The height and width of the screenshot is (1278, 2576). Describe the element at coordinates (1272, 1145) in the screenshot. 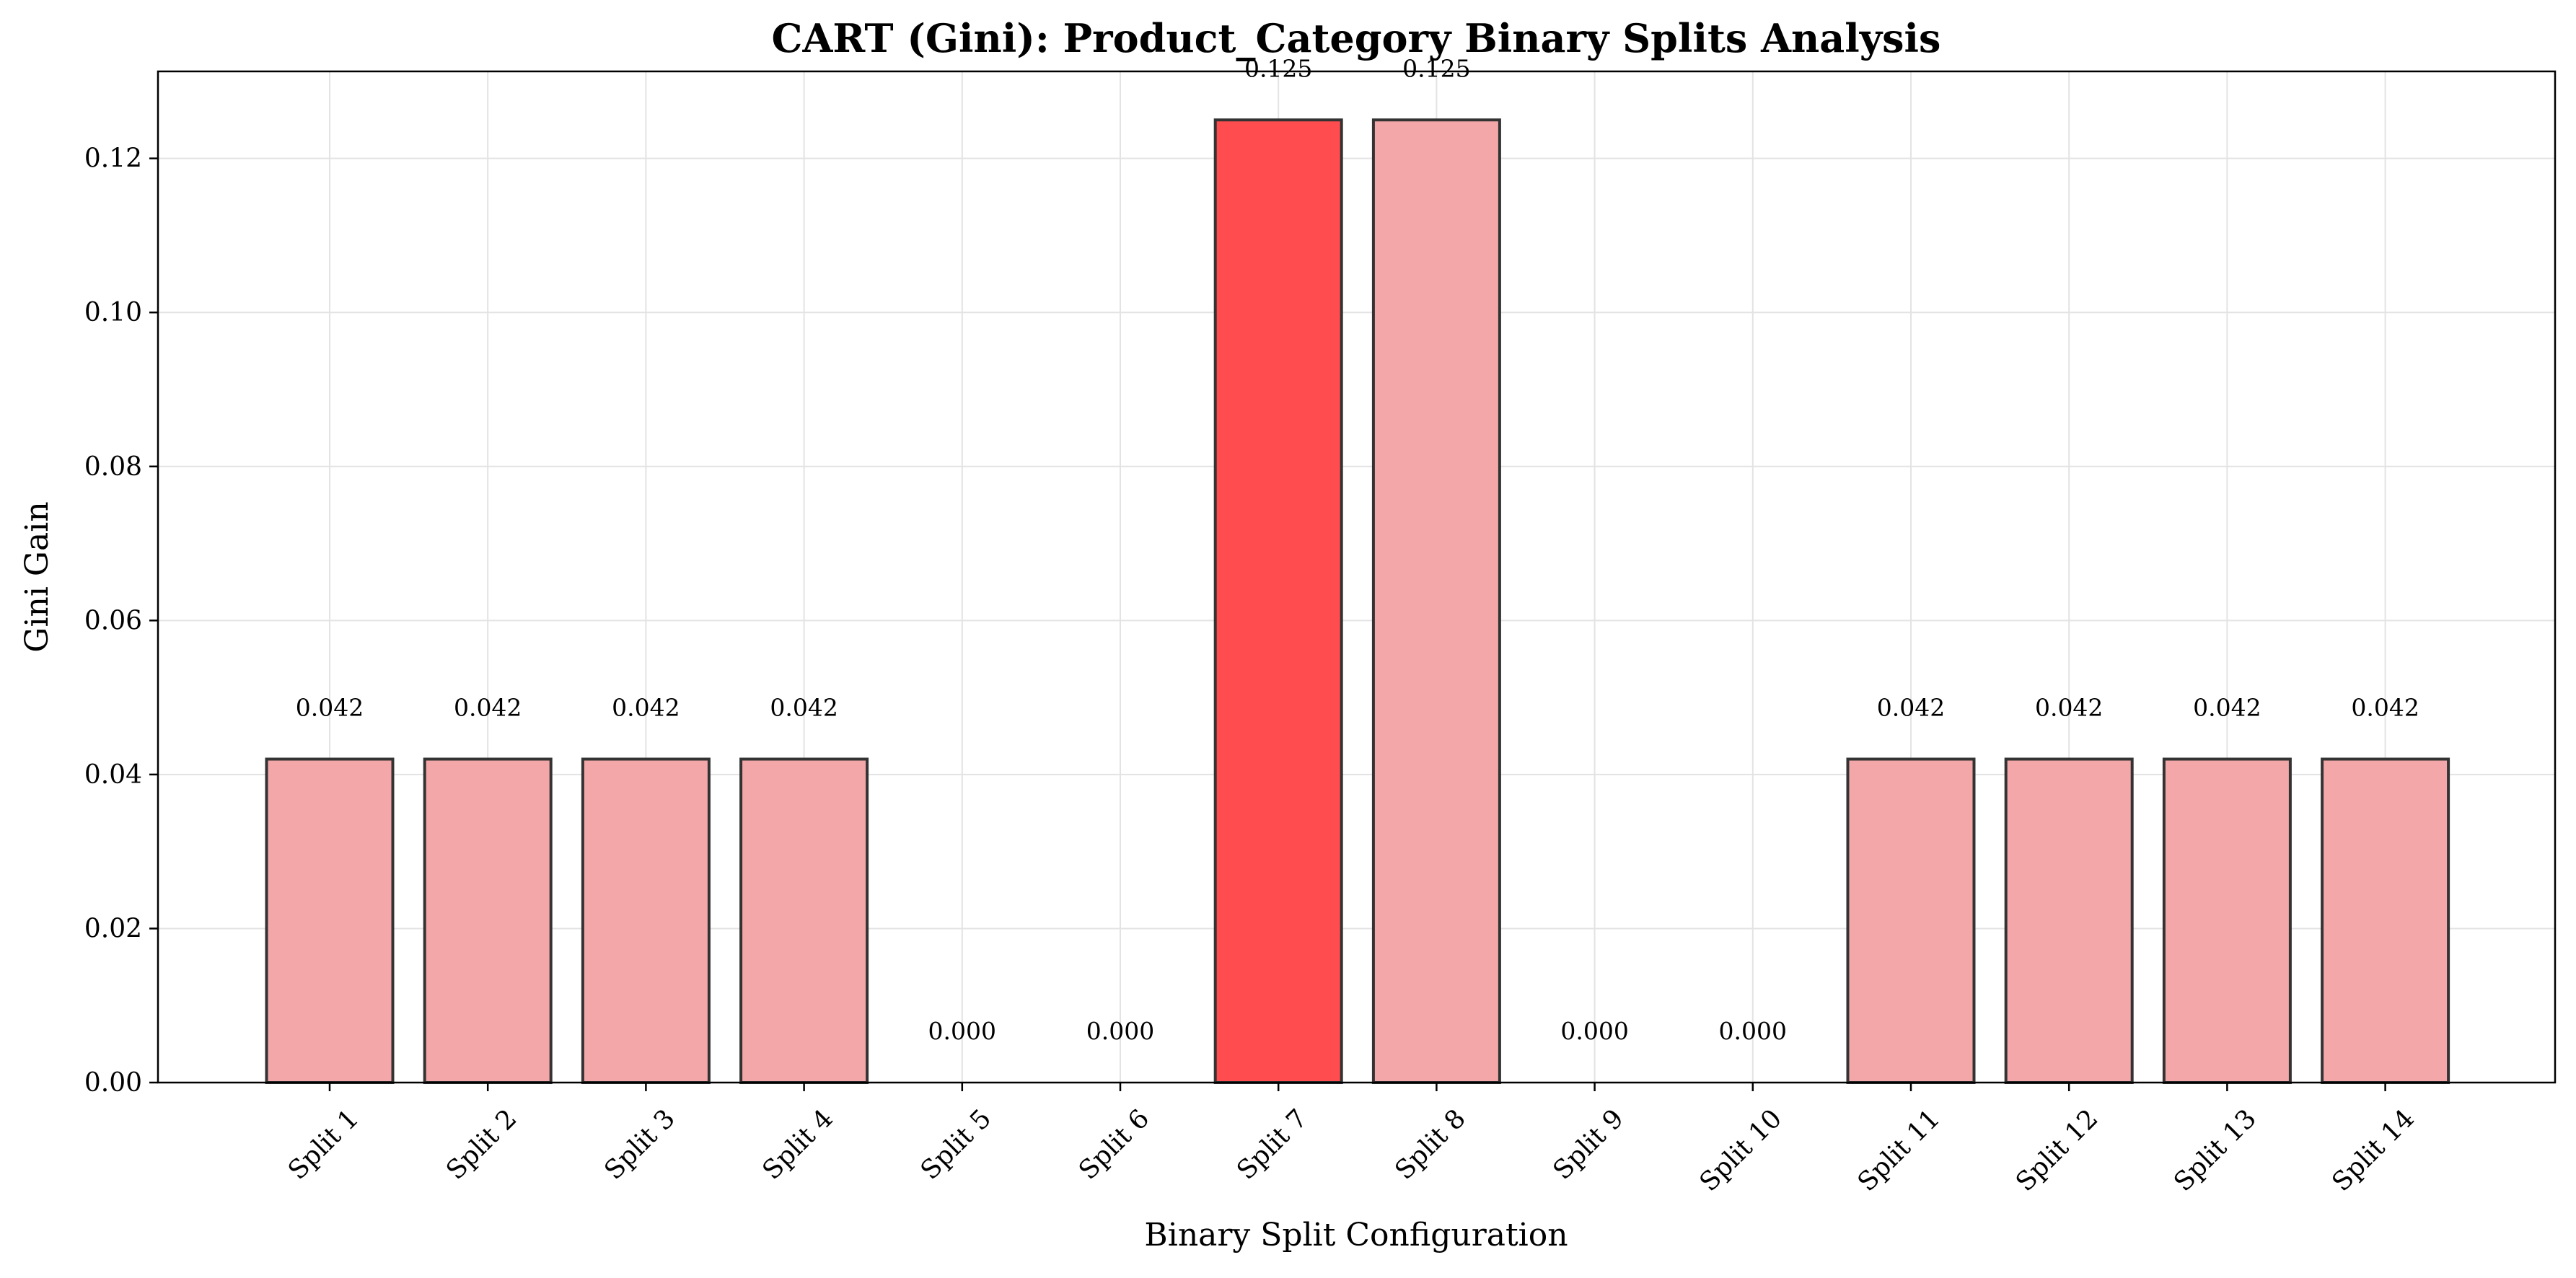

I see `x-tick-label: Split 7` at that location.